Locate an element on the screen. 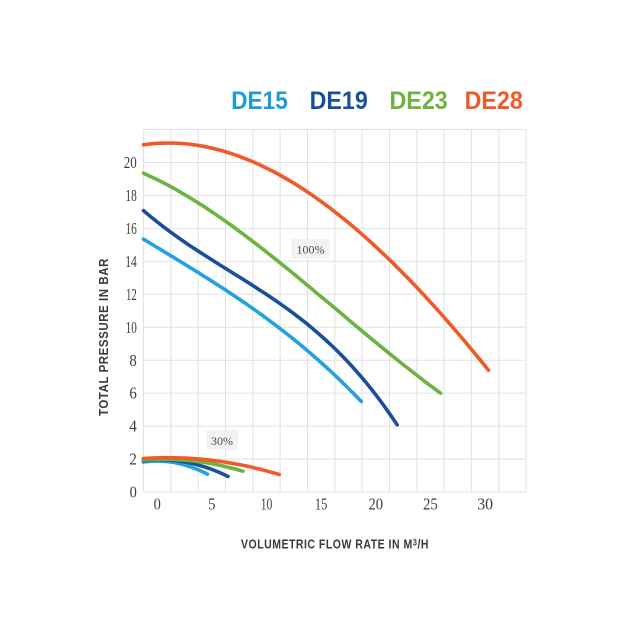 This screenshot has width=640, height=640. svg-text: DE19 is located at coordinates (339, 101).